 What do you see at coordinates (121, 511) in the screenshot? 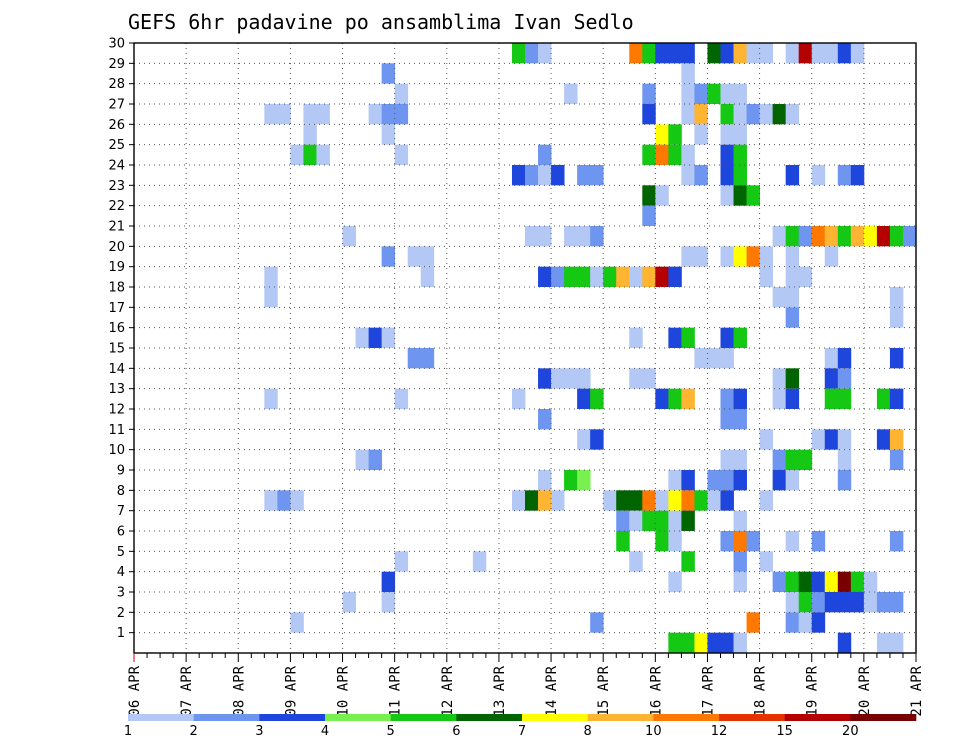
I see `y-tick-label: 7` at bounding box center [121, 511].